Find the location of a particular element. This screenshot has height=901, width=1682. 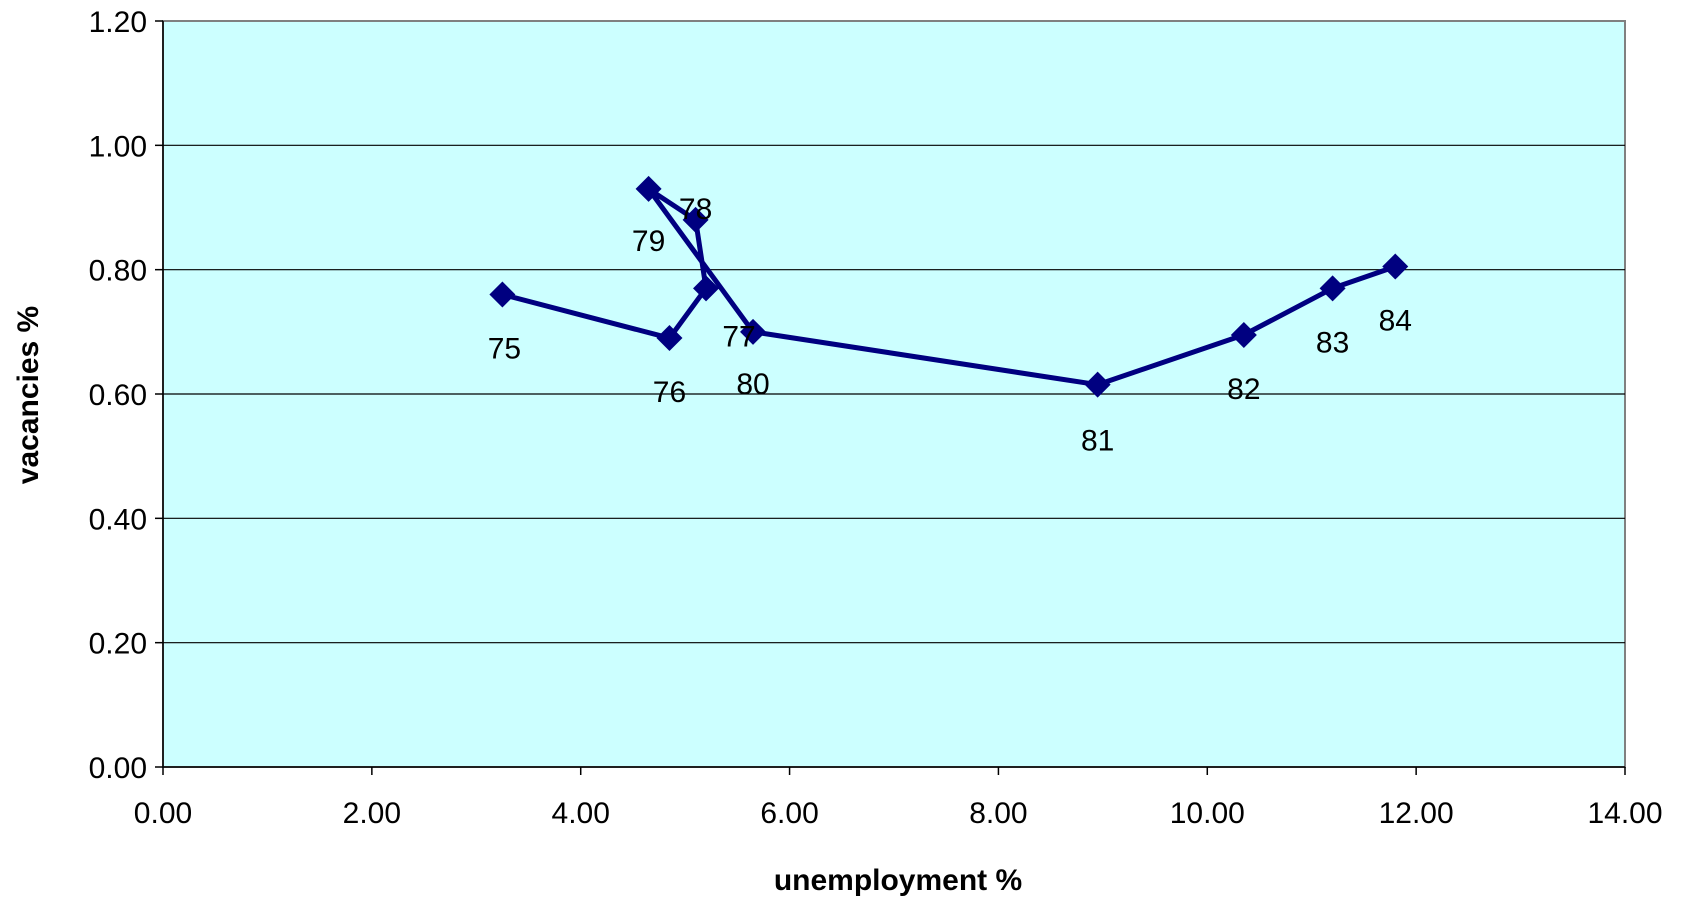

data-point-label: 78 is located at coordinates (695, 209).